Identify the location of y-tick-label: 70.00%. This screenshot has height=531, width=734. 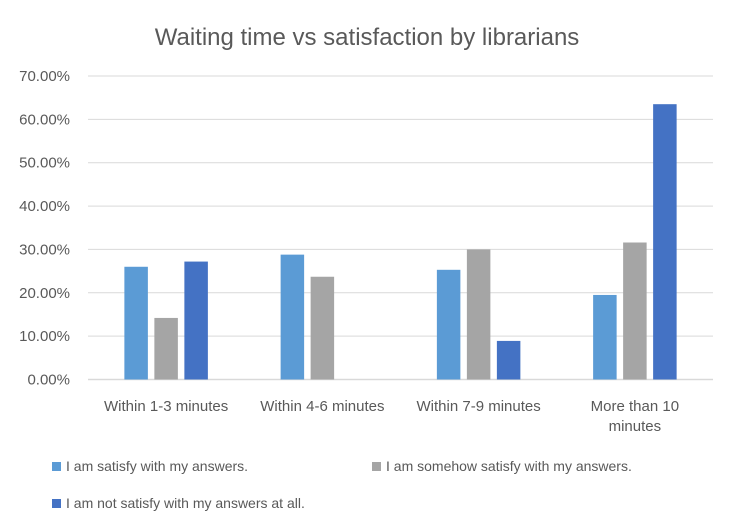
(44, 76).